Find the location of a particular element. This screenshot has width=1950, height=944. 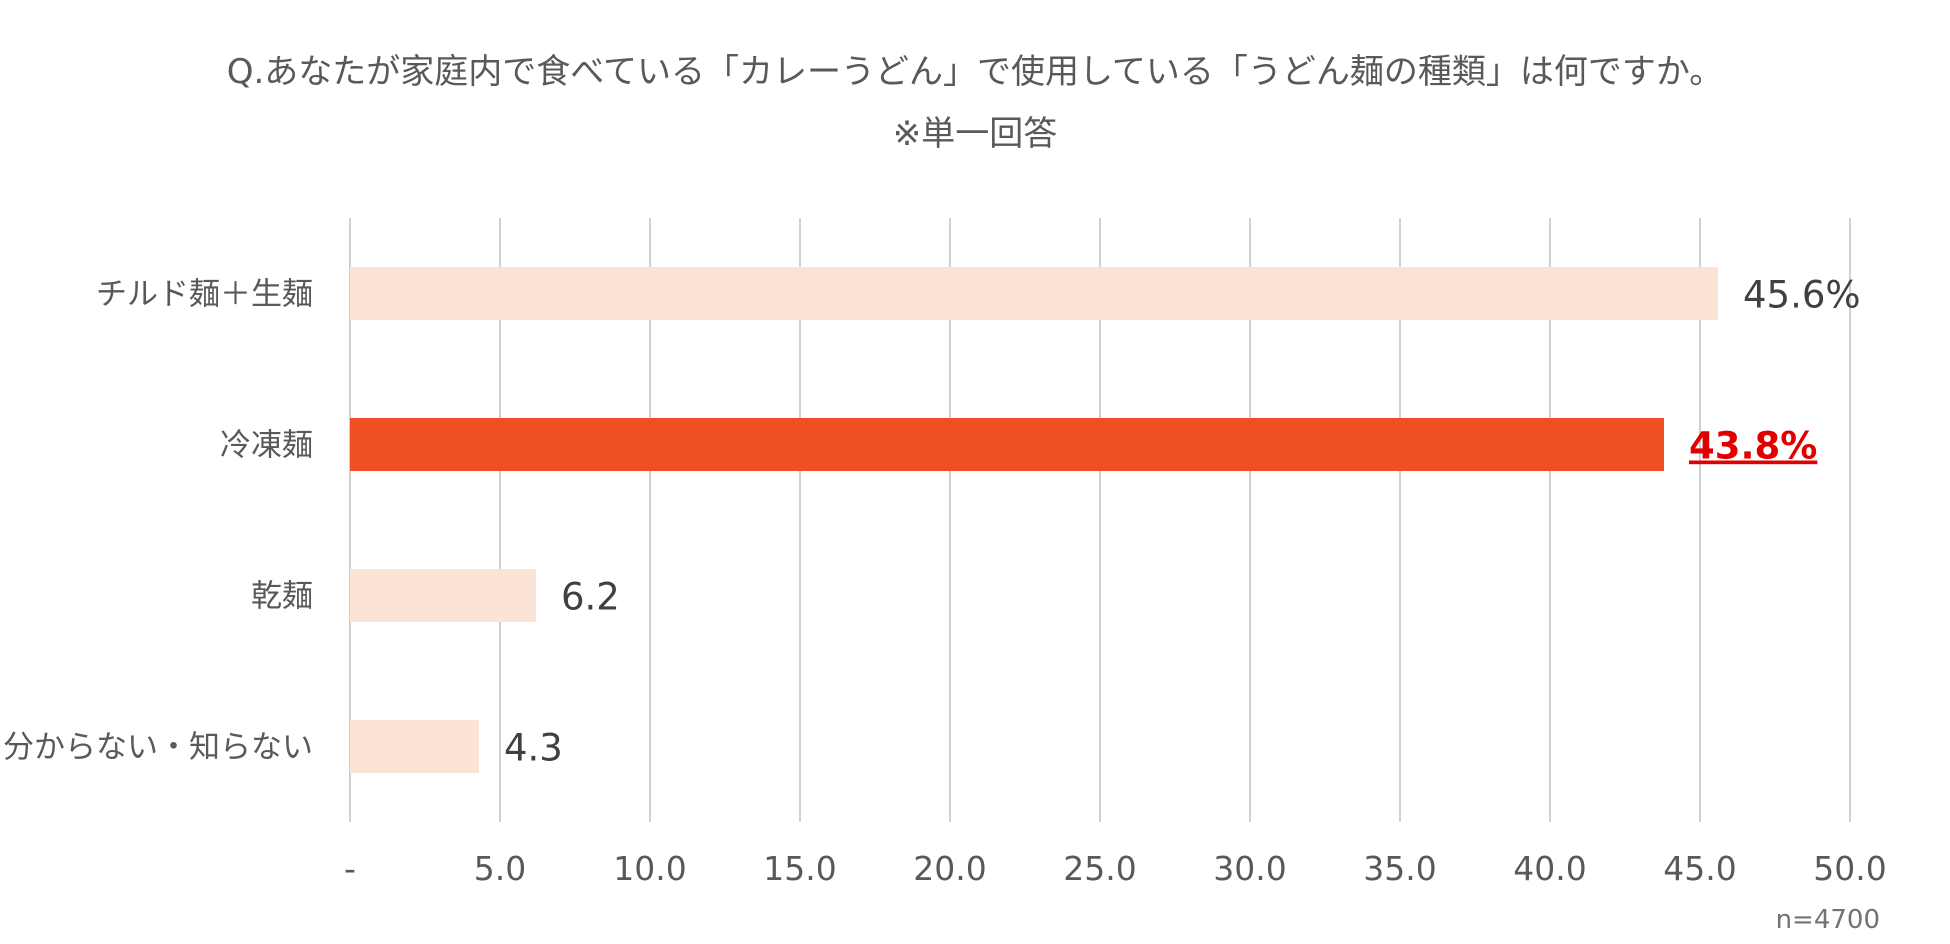

x-tick-label: 30.0 is located at coordinates (1249, 868).